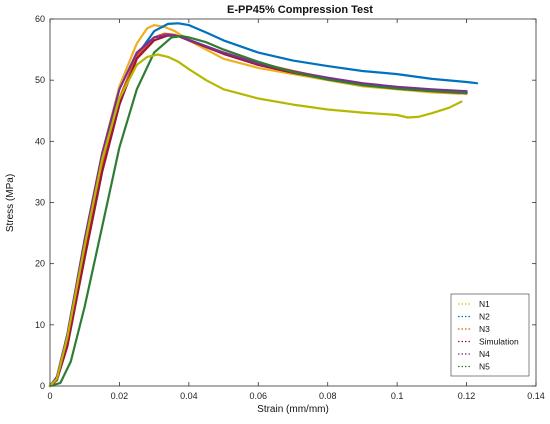  I want to click on legend-box, so click(490, 335).